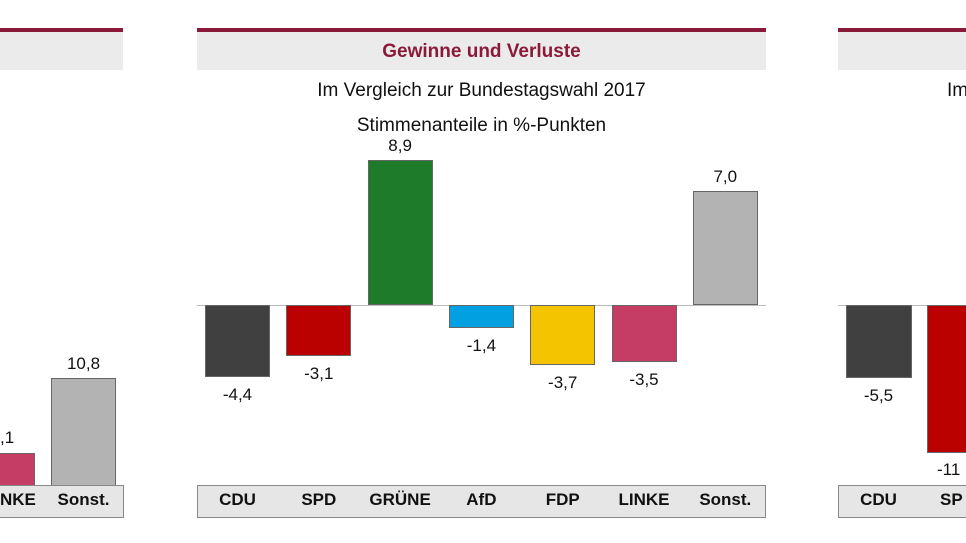 The height and width of the screenshot is (543, 966). Describe the element at coordinates (237, 394) in the screenshot. I see `data-label: -4,4` at that location.